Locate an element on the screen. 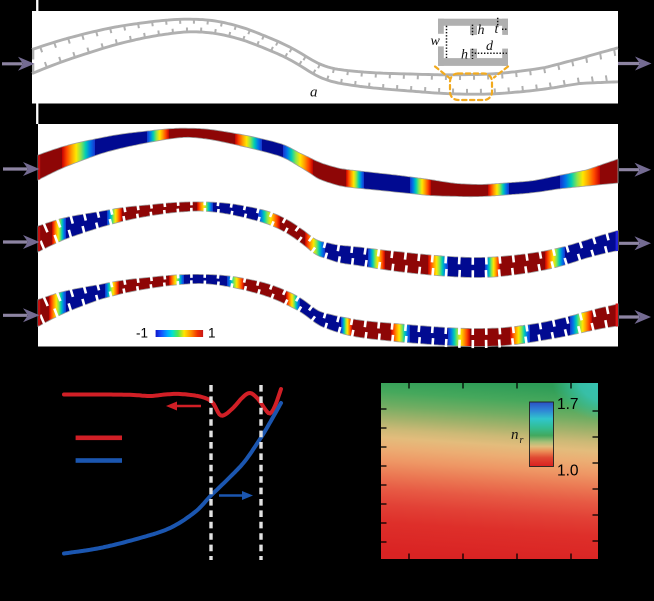 Image resolution: width=654 pixels, height=601 pixels. svg-text: -1 is located at coordinates (142, 333).